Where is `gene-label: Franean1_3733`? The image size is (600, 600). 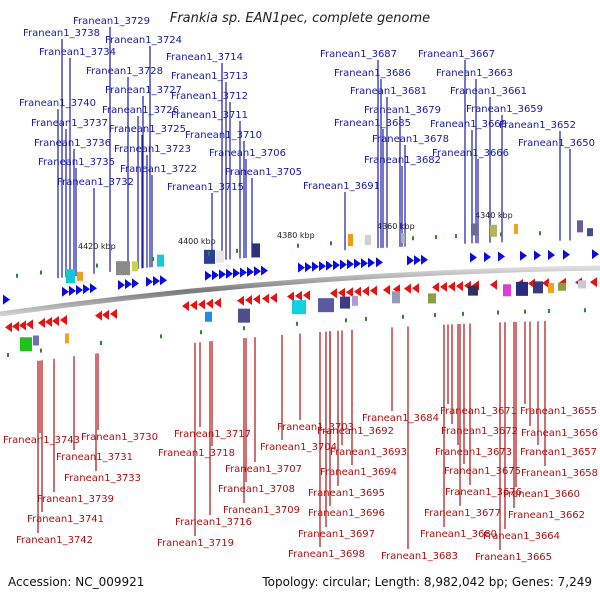
gene-label: Franean1_3733 is located at coordinates (102, 478).